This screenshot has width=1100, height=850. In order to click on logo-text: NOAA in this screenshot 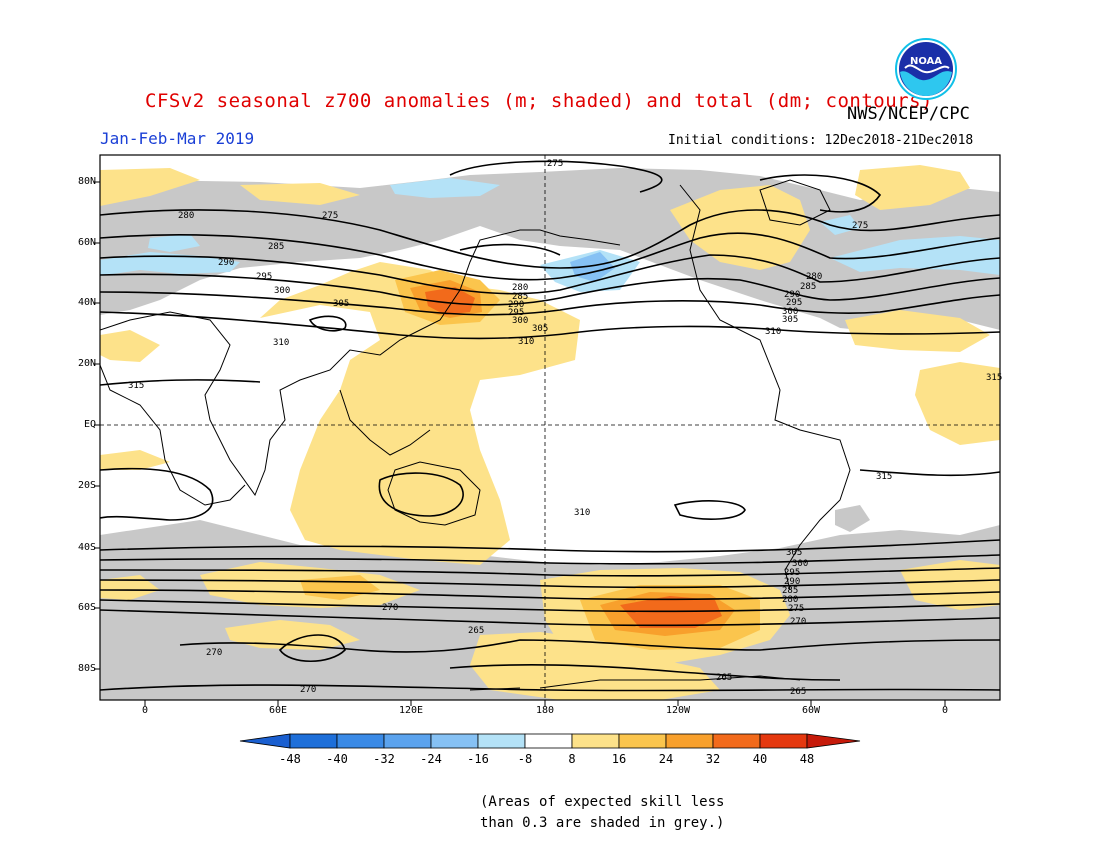, I will do `click(926, 61)`.